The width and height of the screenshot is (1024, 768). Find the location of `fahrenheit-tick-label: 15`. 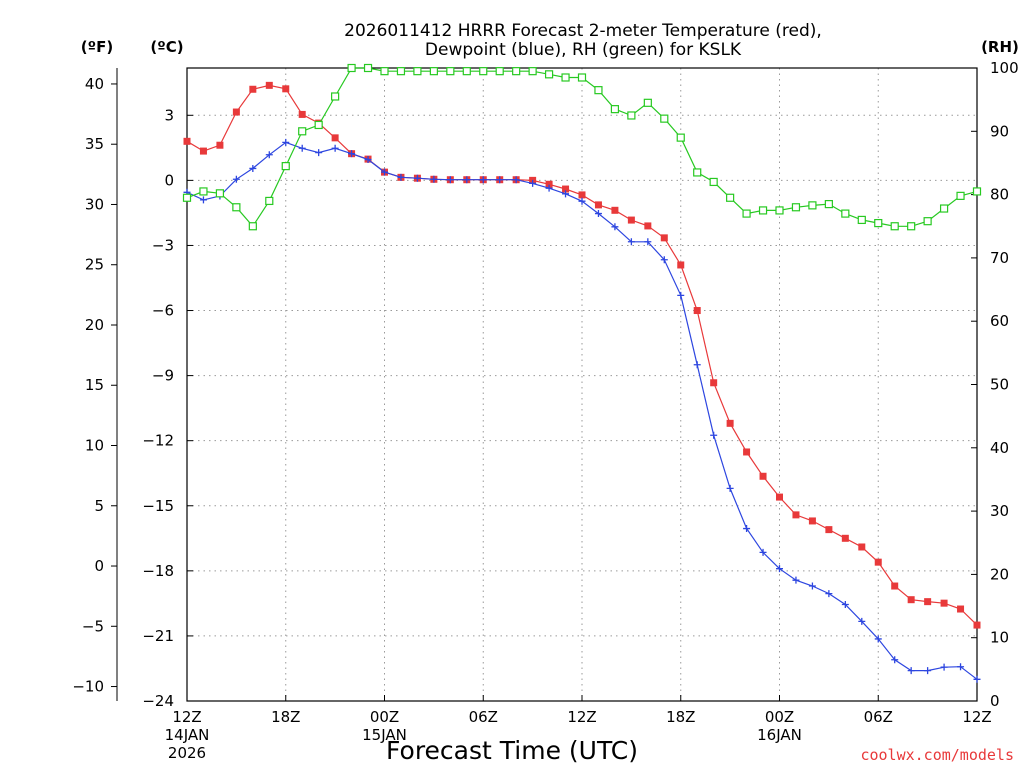

fahrenheit-tick-label: 15 is located at coordinates (94, 385).